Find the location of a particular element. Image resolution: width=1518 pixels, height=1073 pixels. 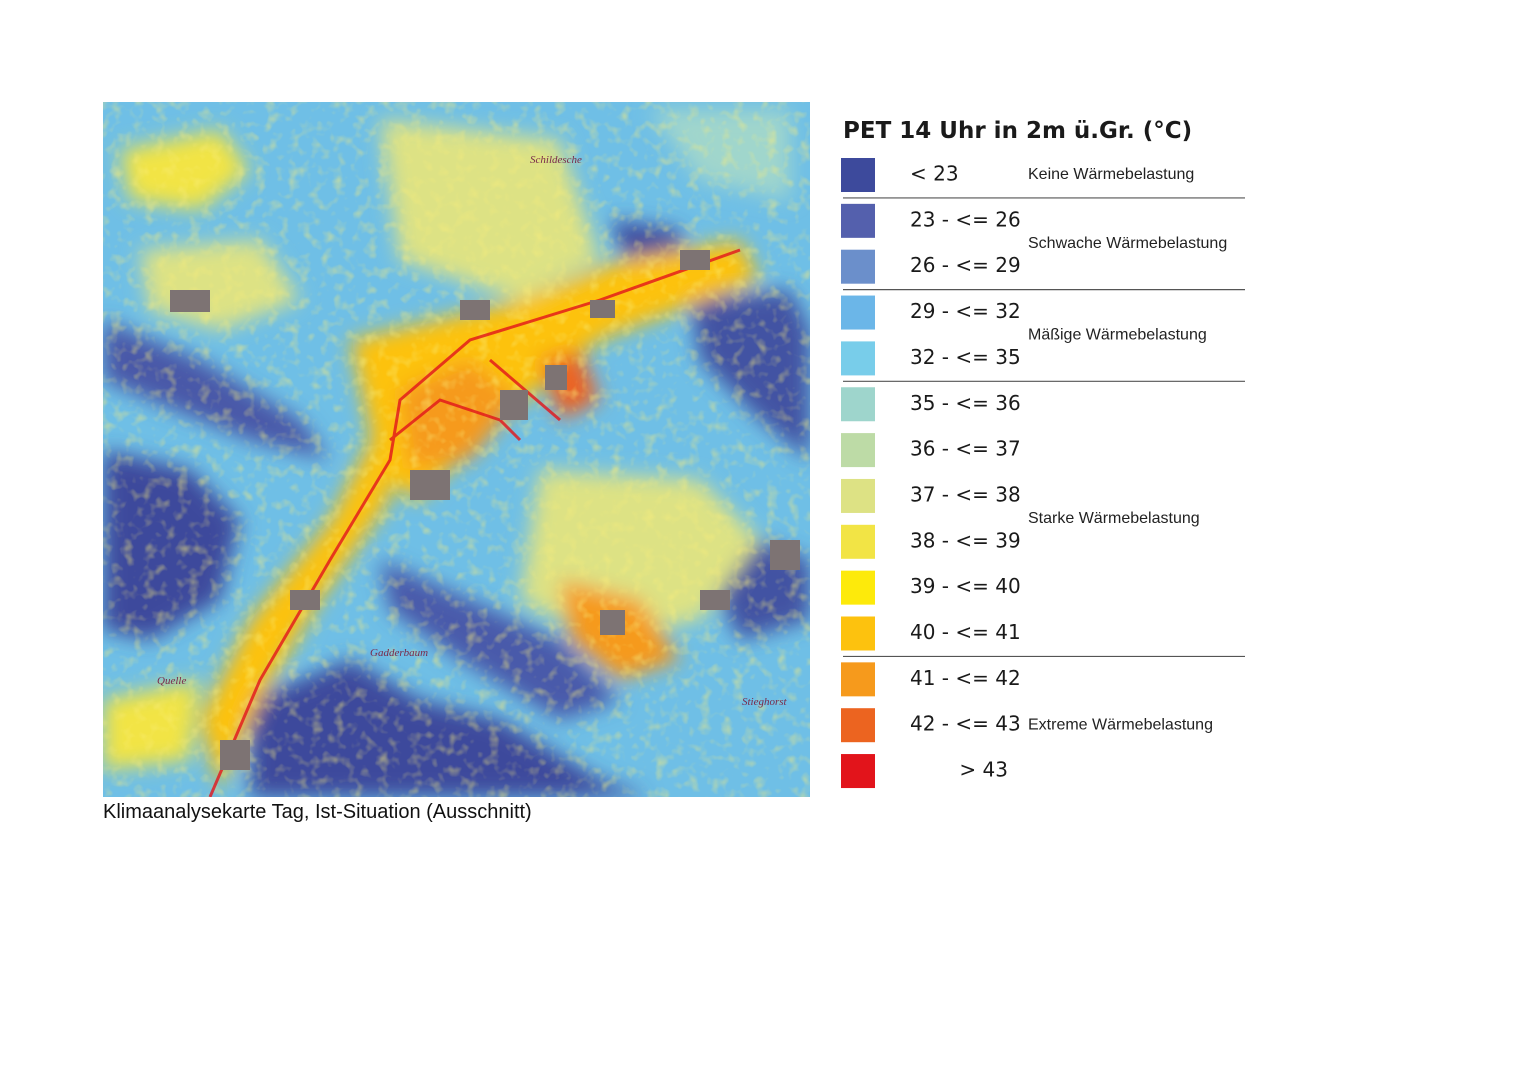

legend-label: > 43 is located at coordinates (983, 770).